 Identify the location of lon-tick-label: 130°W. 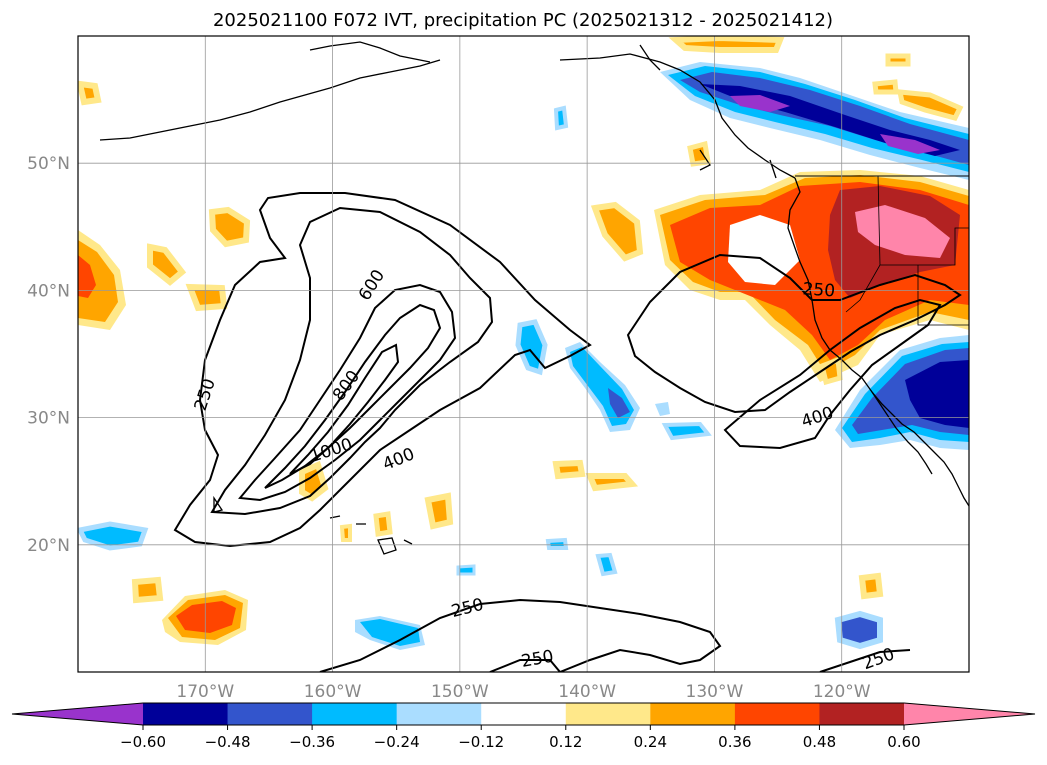
(715, 692).